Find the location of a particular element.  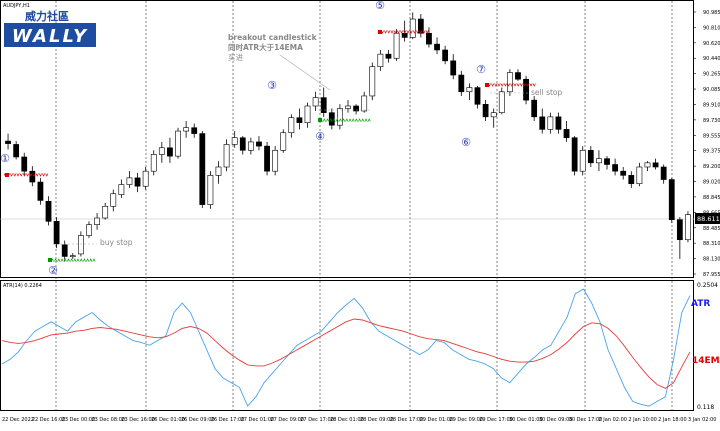

time-tick-label: 26 Dec 01:00 is located at coordinates (168, 420).